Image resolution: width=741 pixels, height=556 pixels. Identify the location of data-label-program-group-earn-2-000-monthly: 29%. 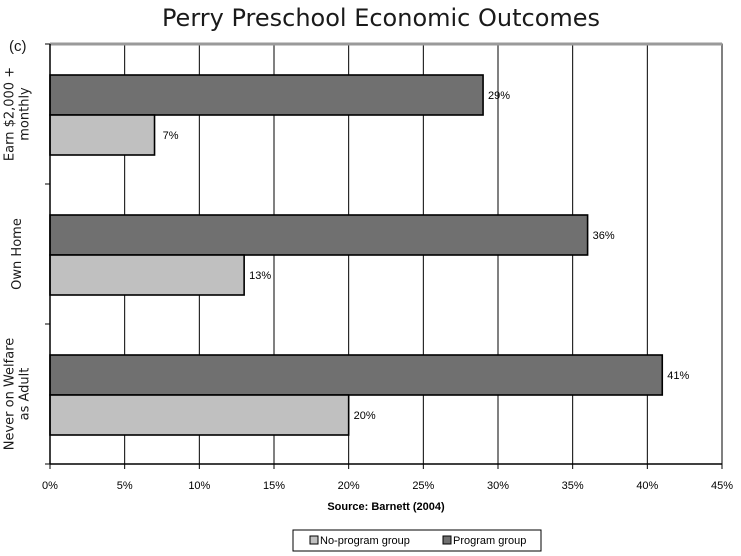
(499, 96).